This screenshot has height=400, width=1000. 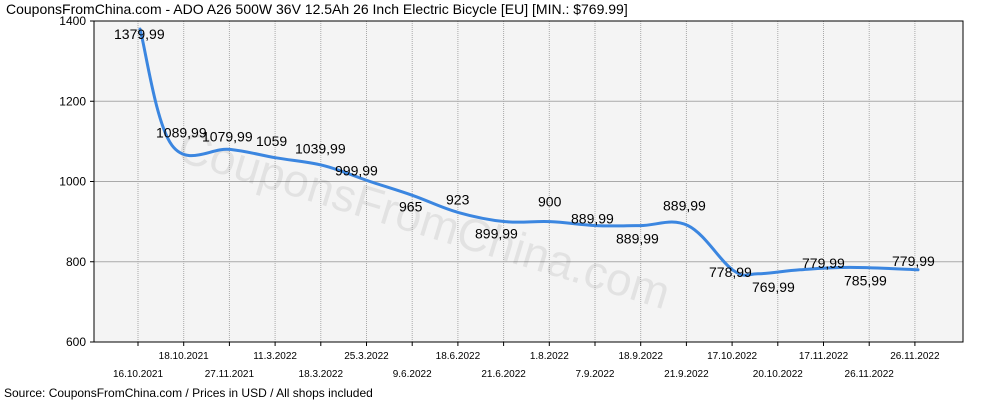 I want to click on data-label: 899,99, so click(x=496, y=234).